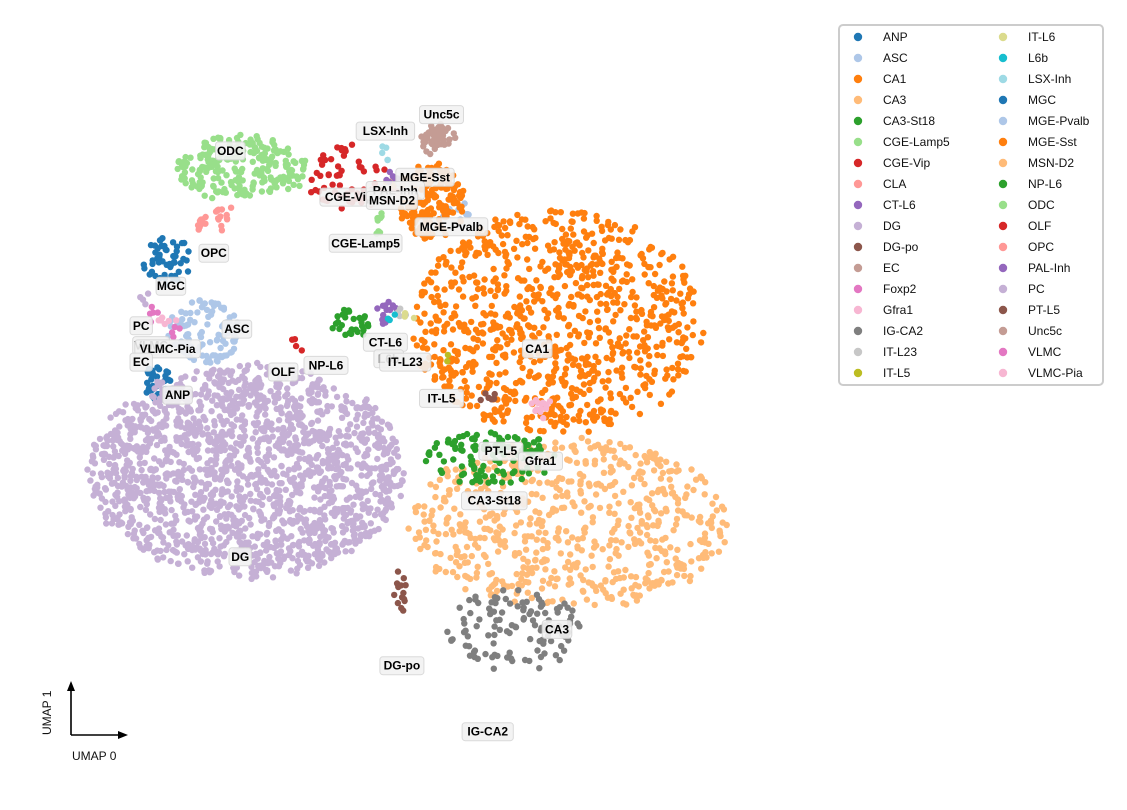  Describe the element at coordinates (167, 321) in the screenshot. I see `cluster-points-vlmc-pia` at that location.